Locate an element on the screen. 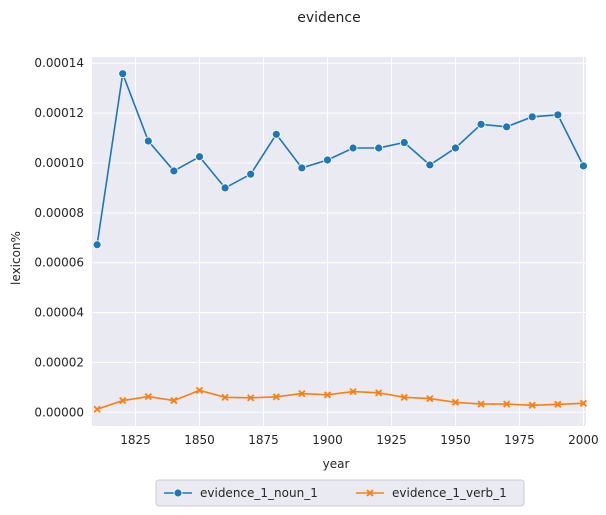 This screenshot has height=515, width=606. y-tick-label: 0.00000 is located at coordinates (59, 412).